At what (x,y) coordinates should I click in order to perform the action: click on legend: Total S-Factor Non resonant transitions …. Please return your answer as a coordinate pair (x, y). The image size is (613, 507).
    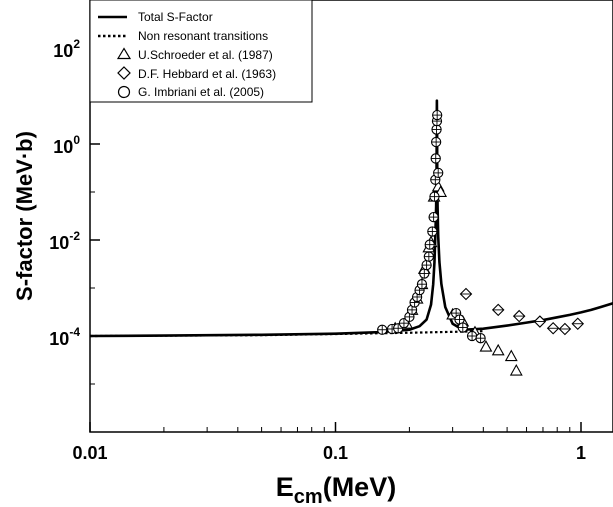
    Looking at the image, I should click on (201, 51).